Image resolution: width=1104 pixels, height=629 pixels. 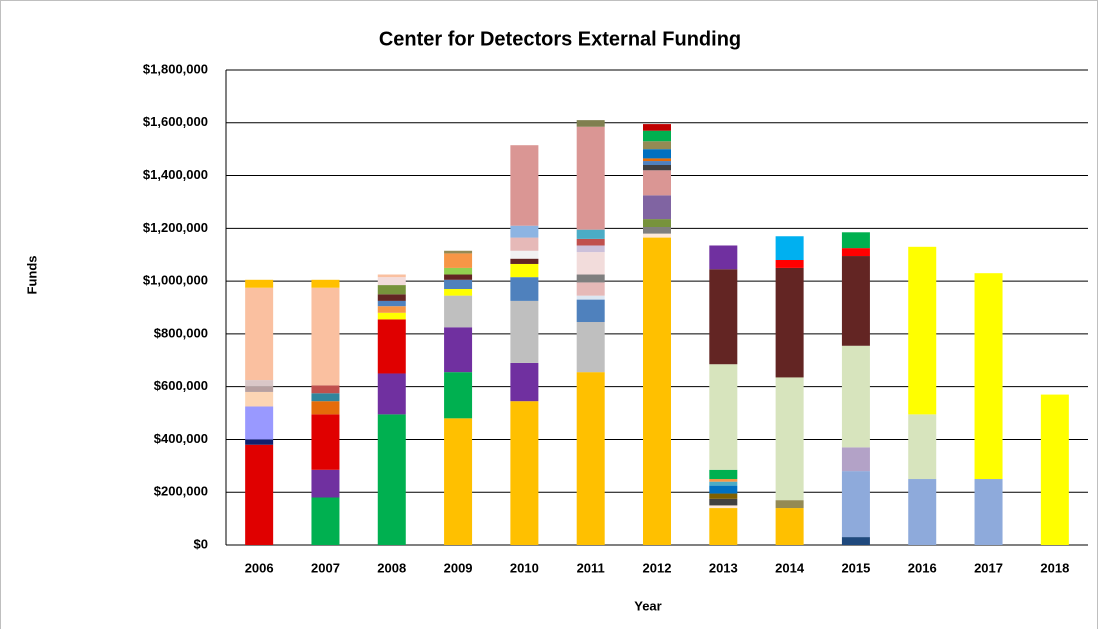 I want to click on x-tick-label: 2012, so click(x=657, y=567).